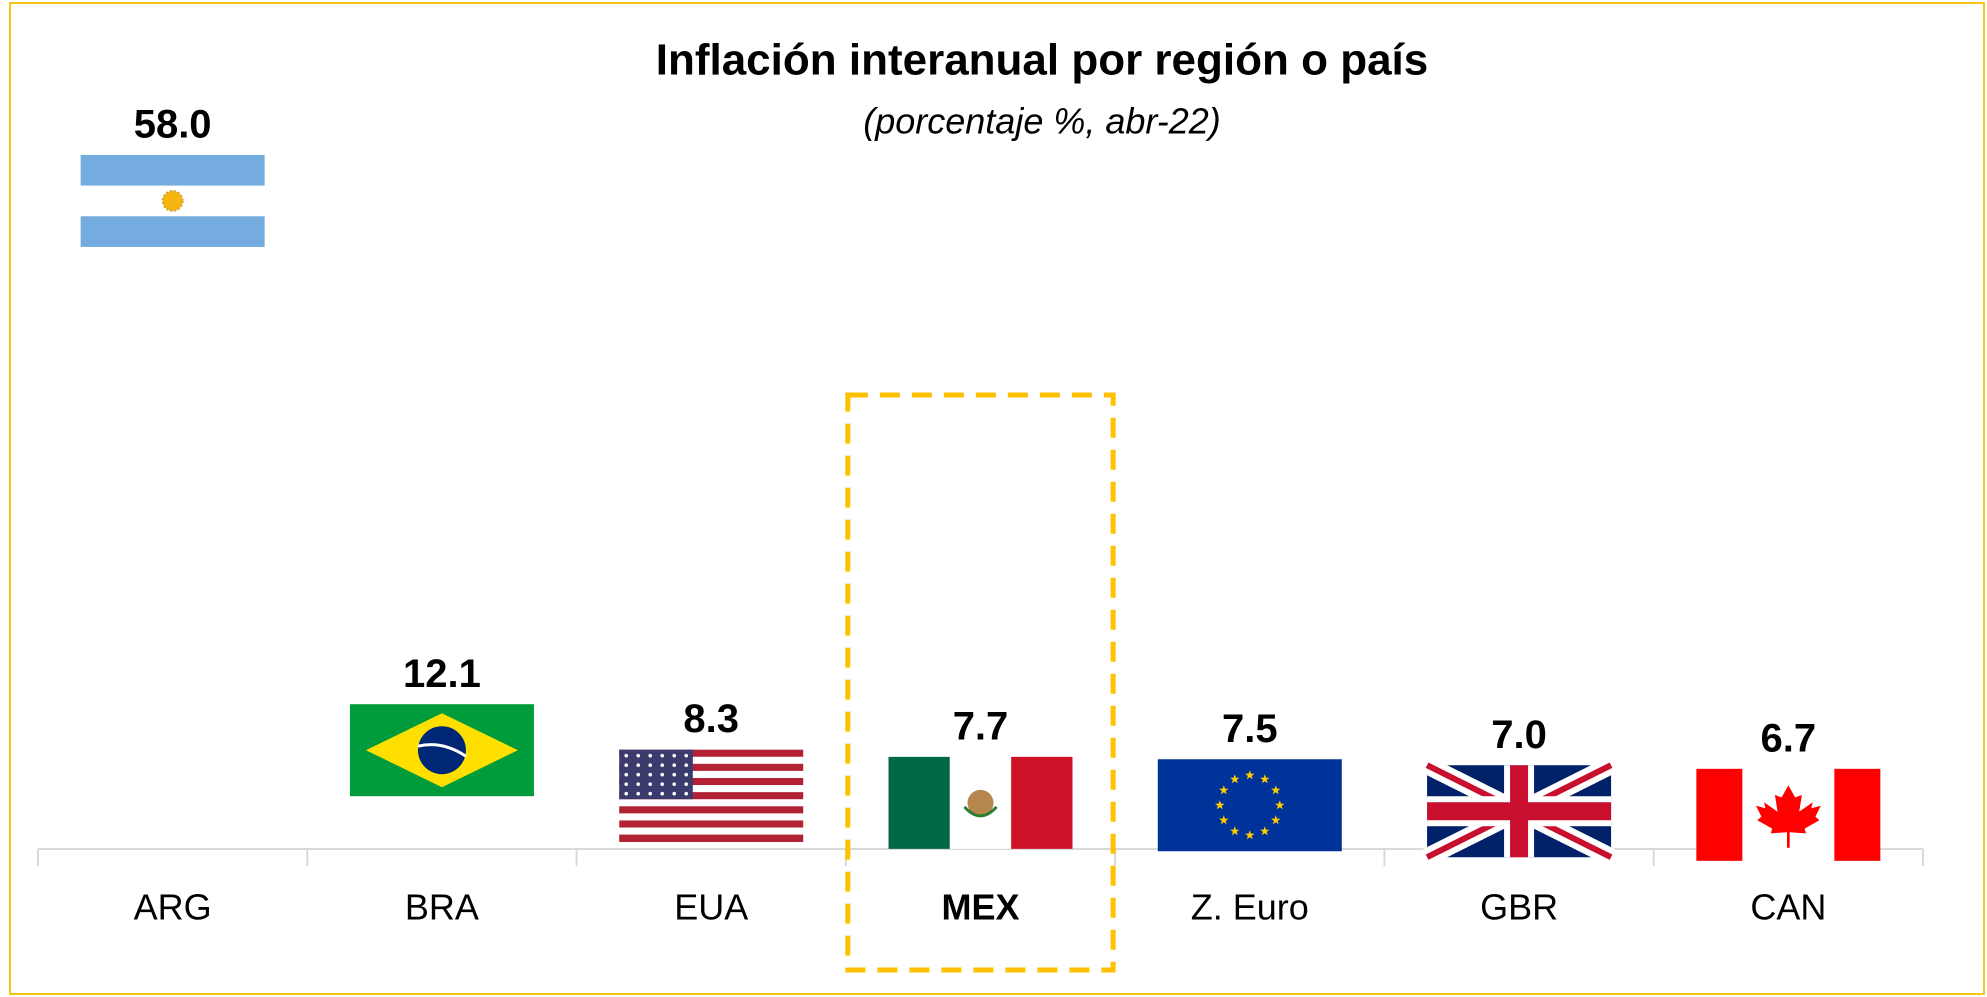 The width and height of the screenshot is (1987, 997). I want to click on x-tick-label: CAN, so click(1788, 907).